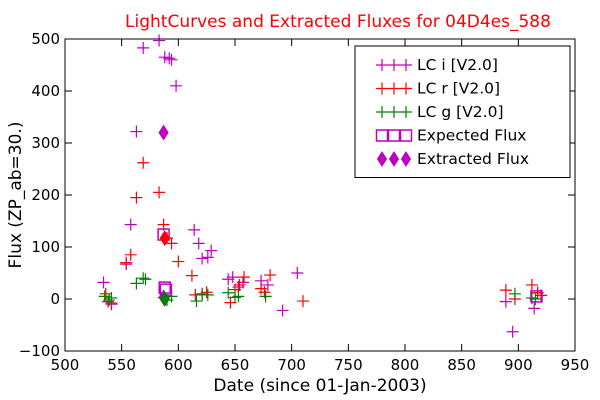 The width and height of the screenshot is (600, 400). What do you see at coordinates (45, 91) in the screenshot?
I see `y-tick-label: 400` at bounding box center [45, 91].